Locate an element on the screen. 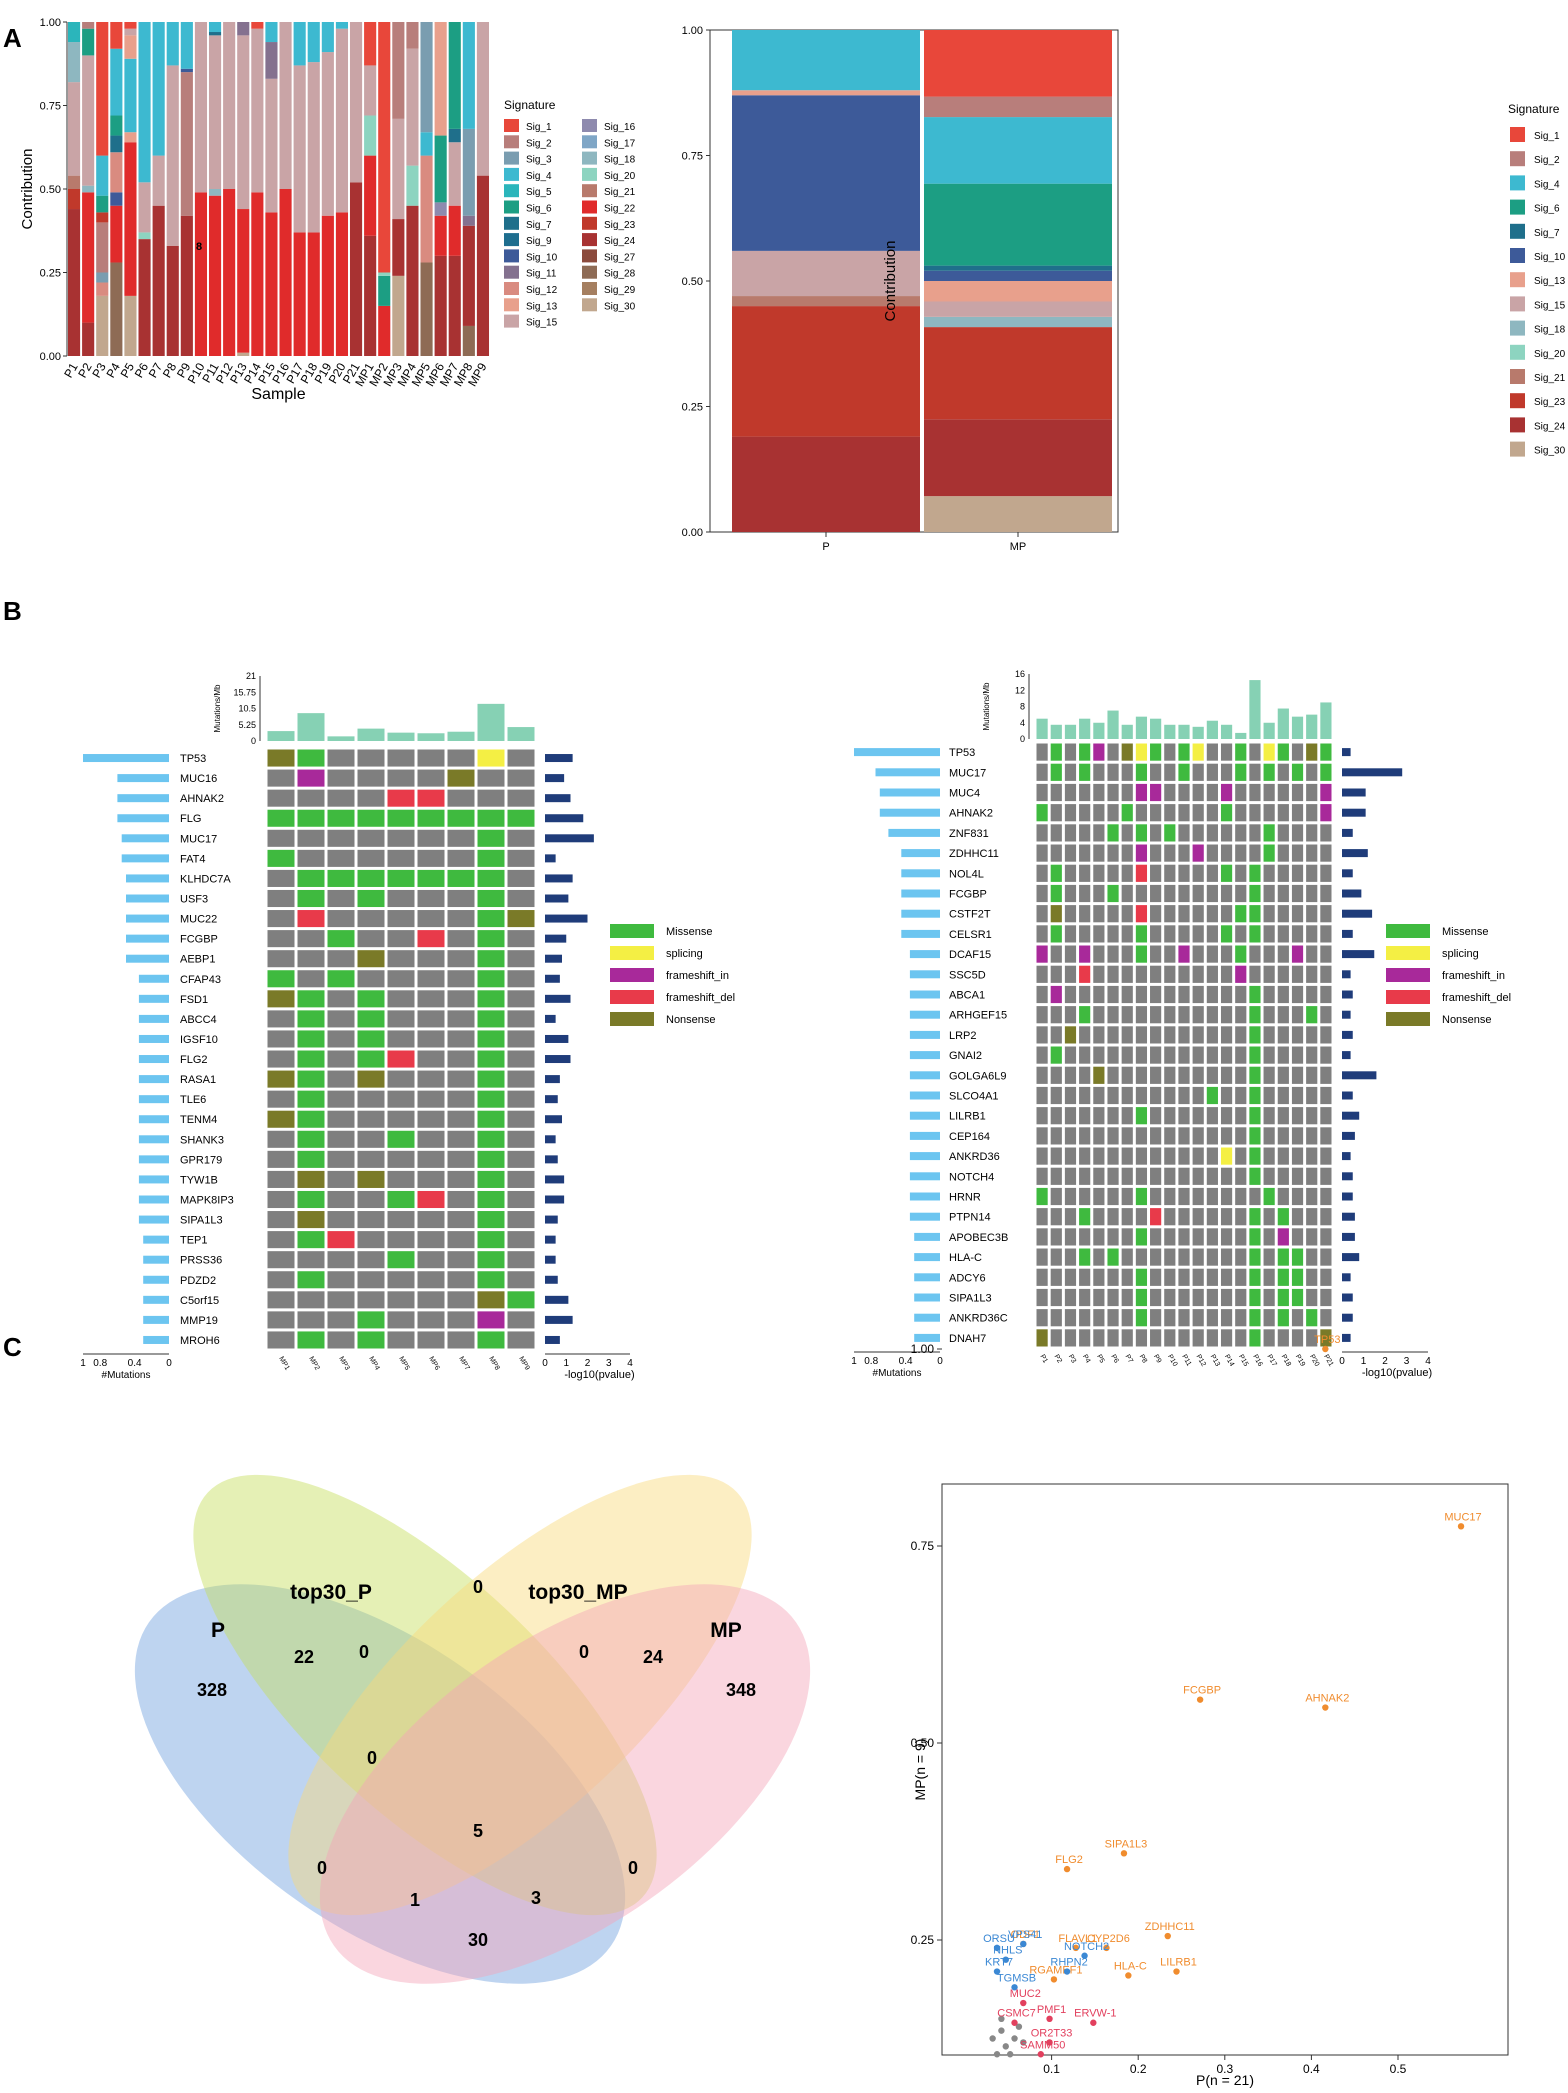  mutation-cell-ANKRD36-P19 is located at coordinates (1297, 1156).